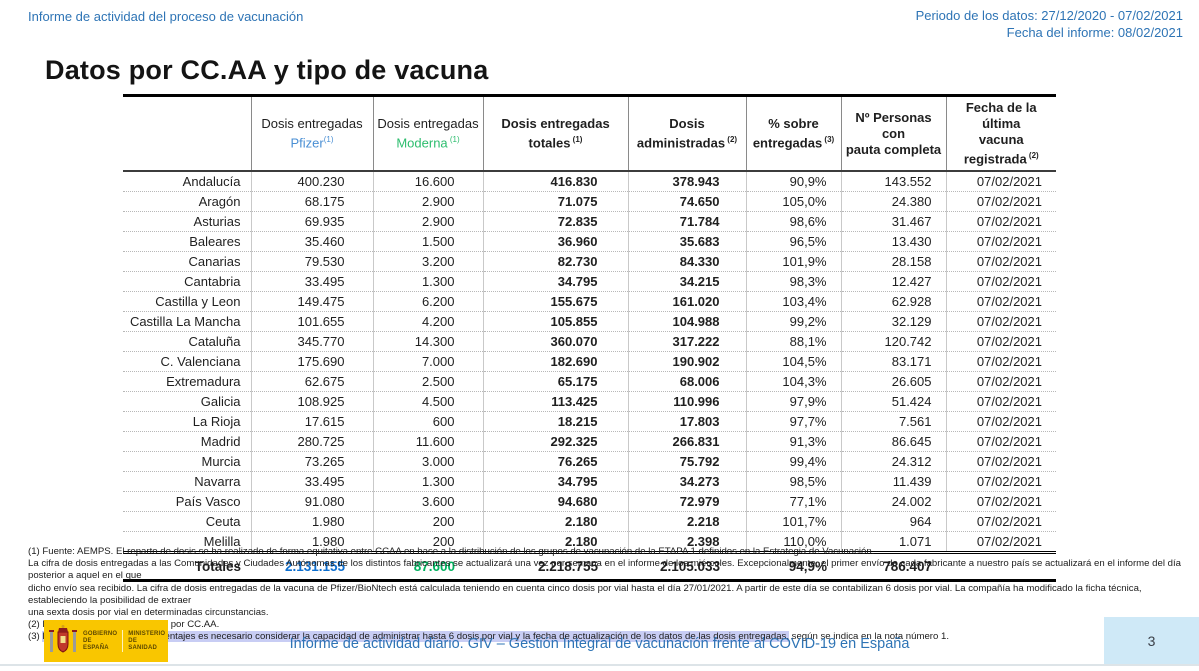 Image resolution: width=1199 pixels, height=671 pixels. What do you see at coordinates (686, 202) in the screenshot?
I see `administradas-cell: 74.650` at bounding box center [686, 202].